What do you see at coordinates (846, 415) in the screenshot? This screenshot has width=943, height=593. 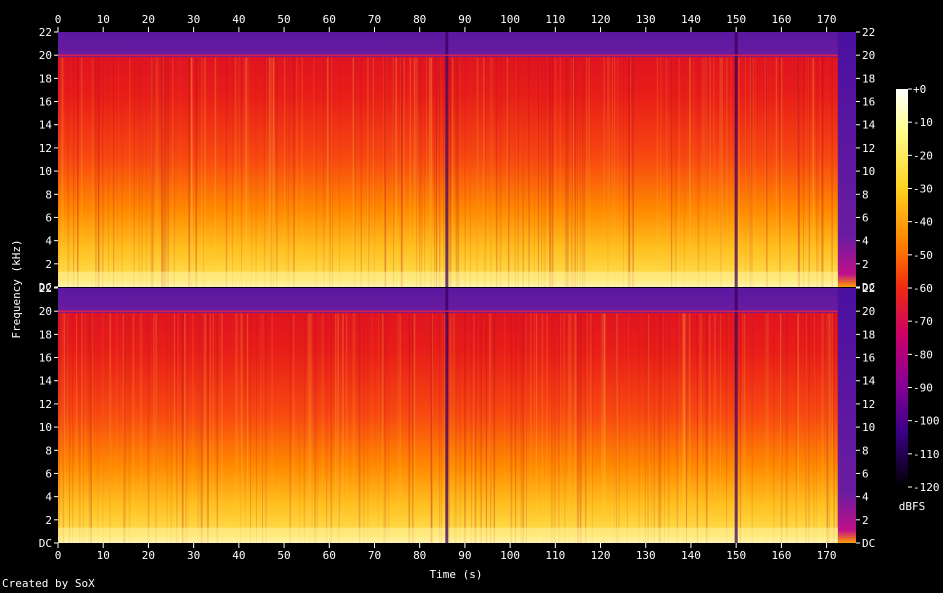 I see `spectrogram-tail` at bounding box center [846, 415].